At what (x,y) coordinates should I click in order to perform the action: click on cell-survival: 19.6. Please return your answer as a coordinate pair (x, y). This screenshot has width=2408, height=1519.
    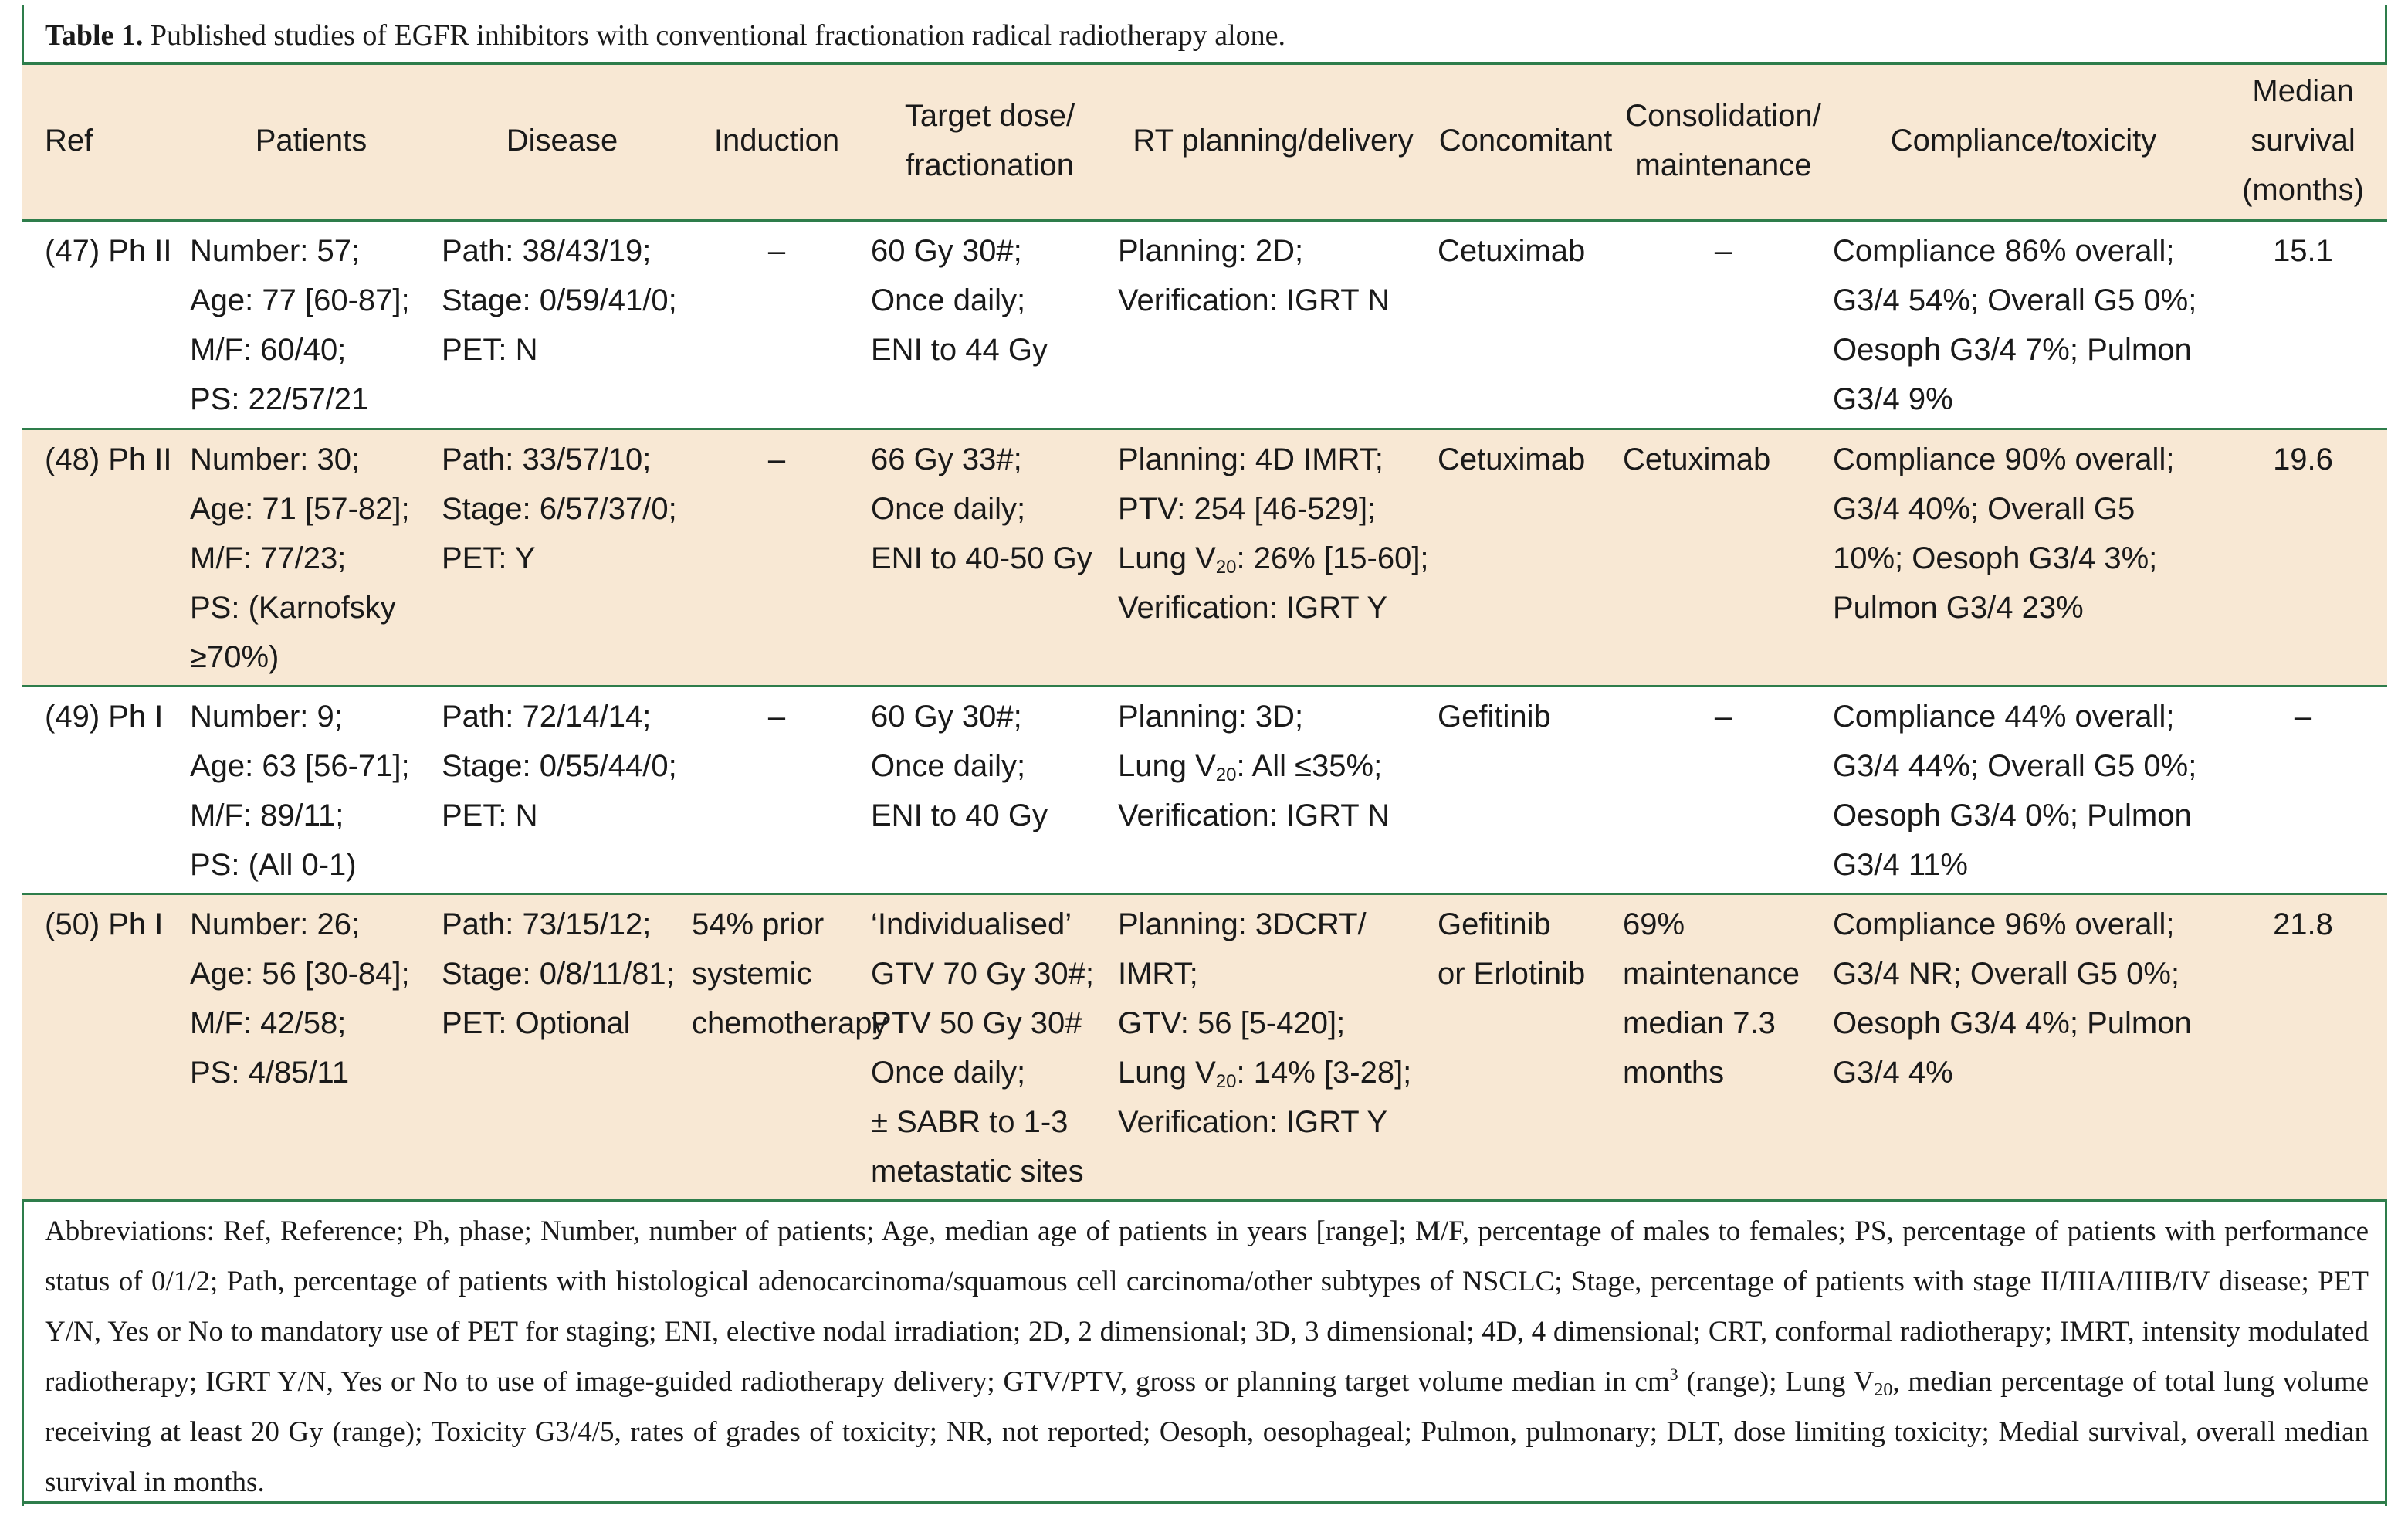
    Looking at the image, I should click on (2303, 558).